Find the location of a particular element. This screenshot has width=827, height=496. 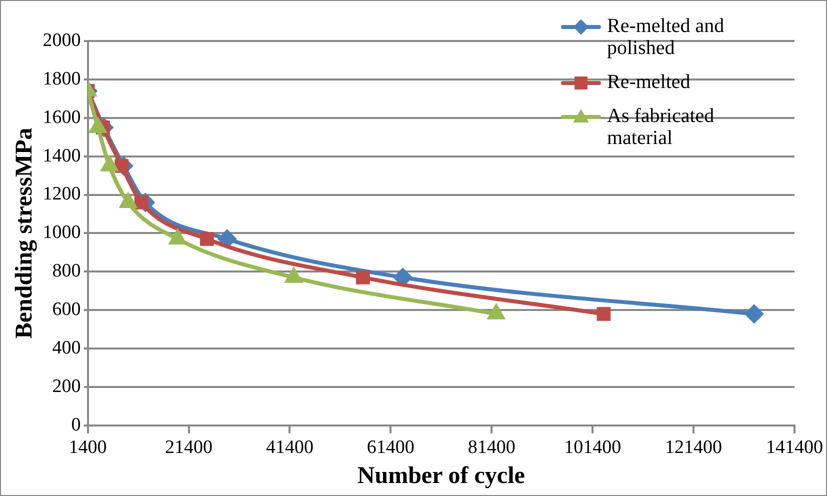

y-tick-label: 0 is located at coordinates (76, 425).